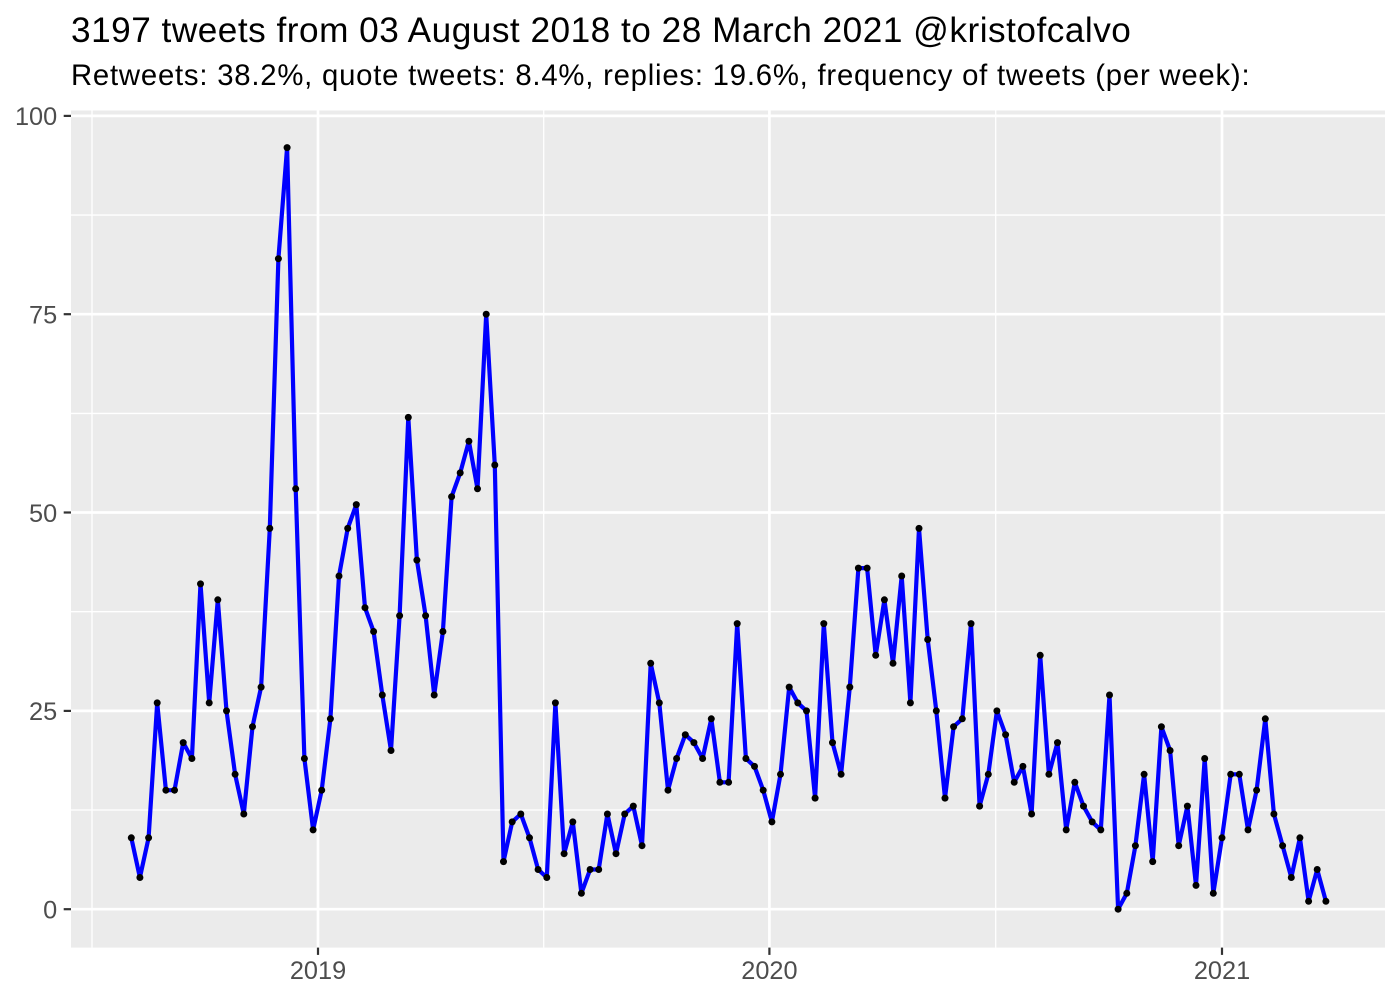 Image resolution: width=1400 pixels, height=1005 pixels. What do you see at coordinates (36, 117) in the screenshot?
I see `svg-text: 100` at bounding box center [36, 117].